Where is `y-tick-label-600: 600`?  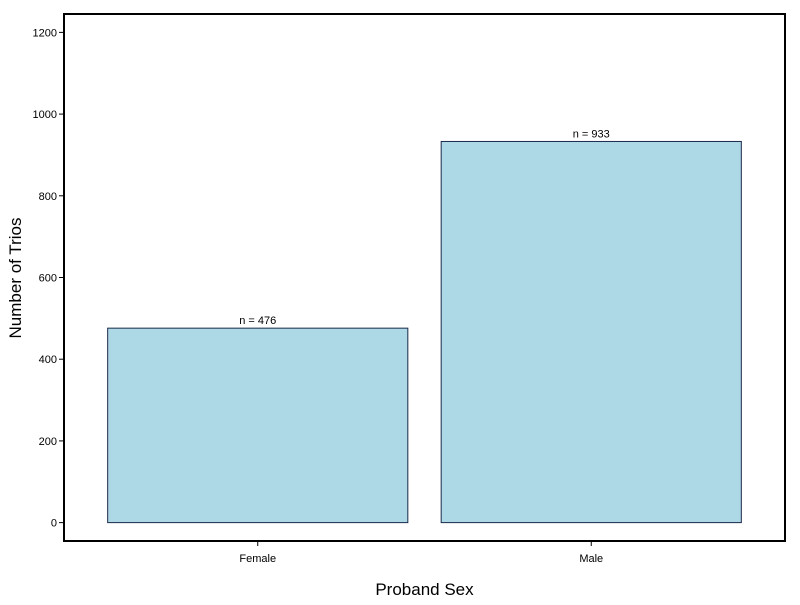
y-tick-label-600: 600 is located at coordinates (48, 279).